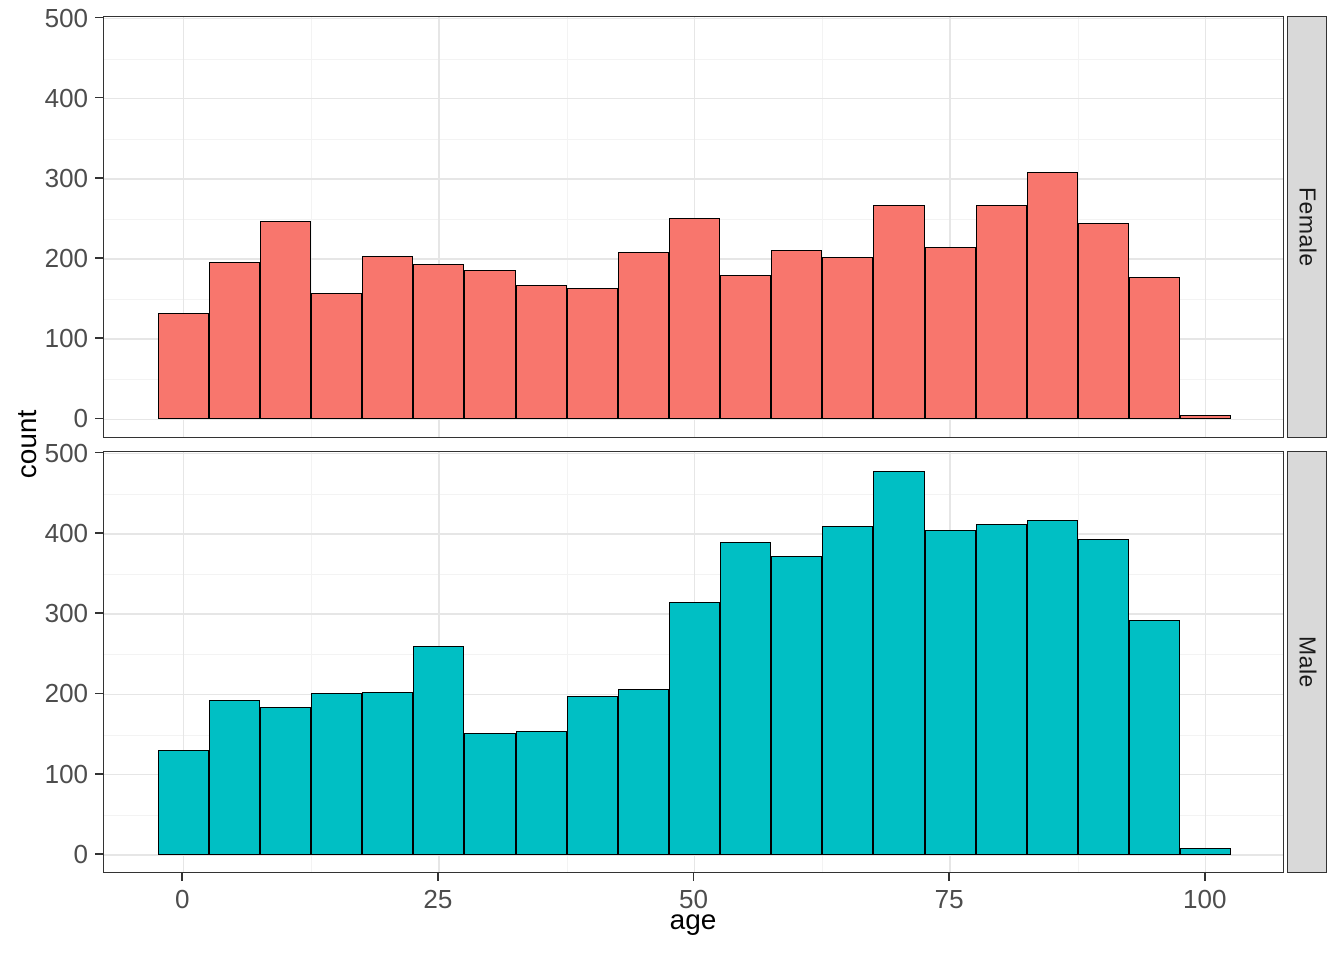 This screenshot has width=1344, height=960. I want to click on x-tick-label: 75, so click(949, 899).